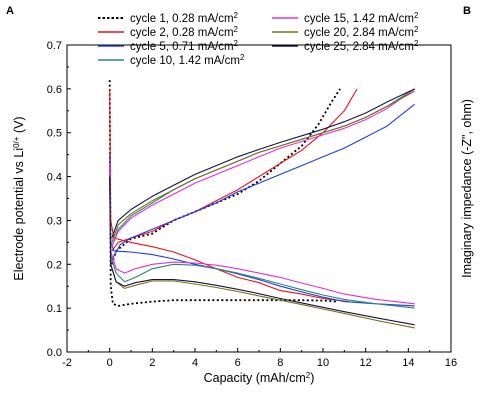 This screenshot has height=400, width=481. What do you see at coordinates (54, 46) in the screenshot?
I see `y-tick-label: 0.7` at bounding box center [54, 46].